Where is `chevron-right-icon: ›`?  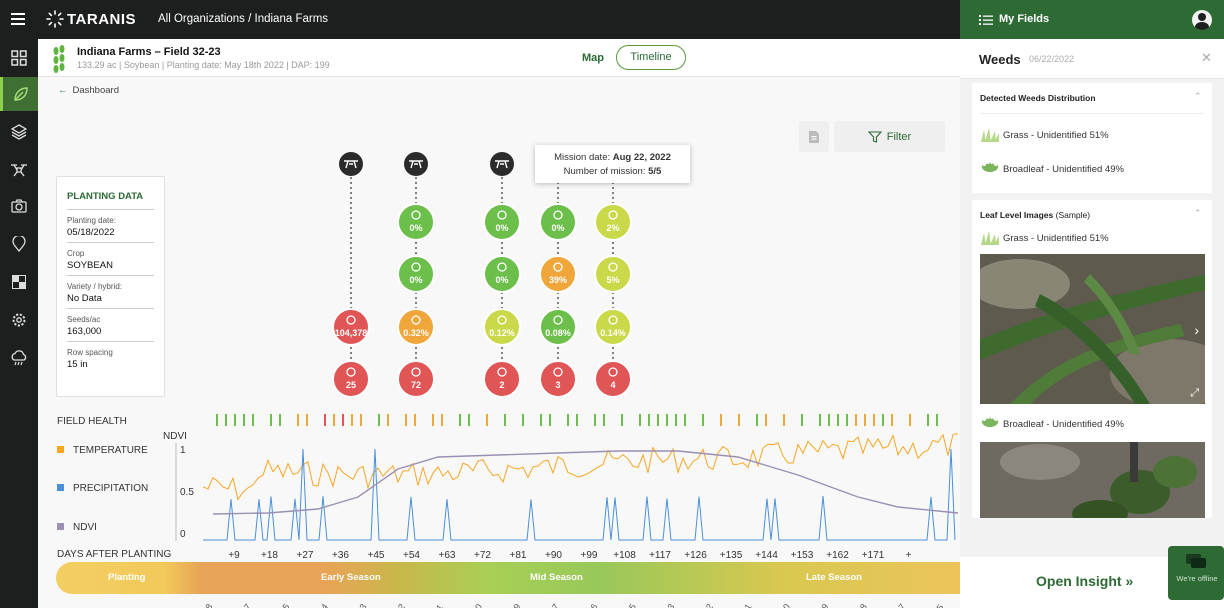 chevron-right-icon: › is located at coordinates (1196, 330).